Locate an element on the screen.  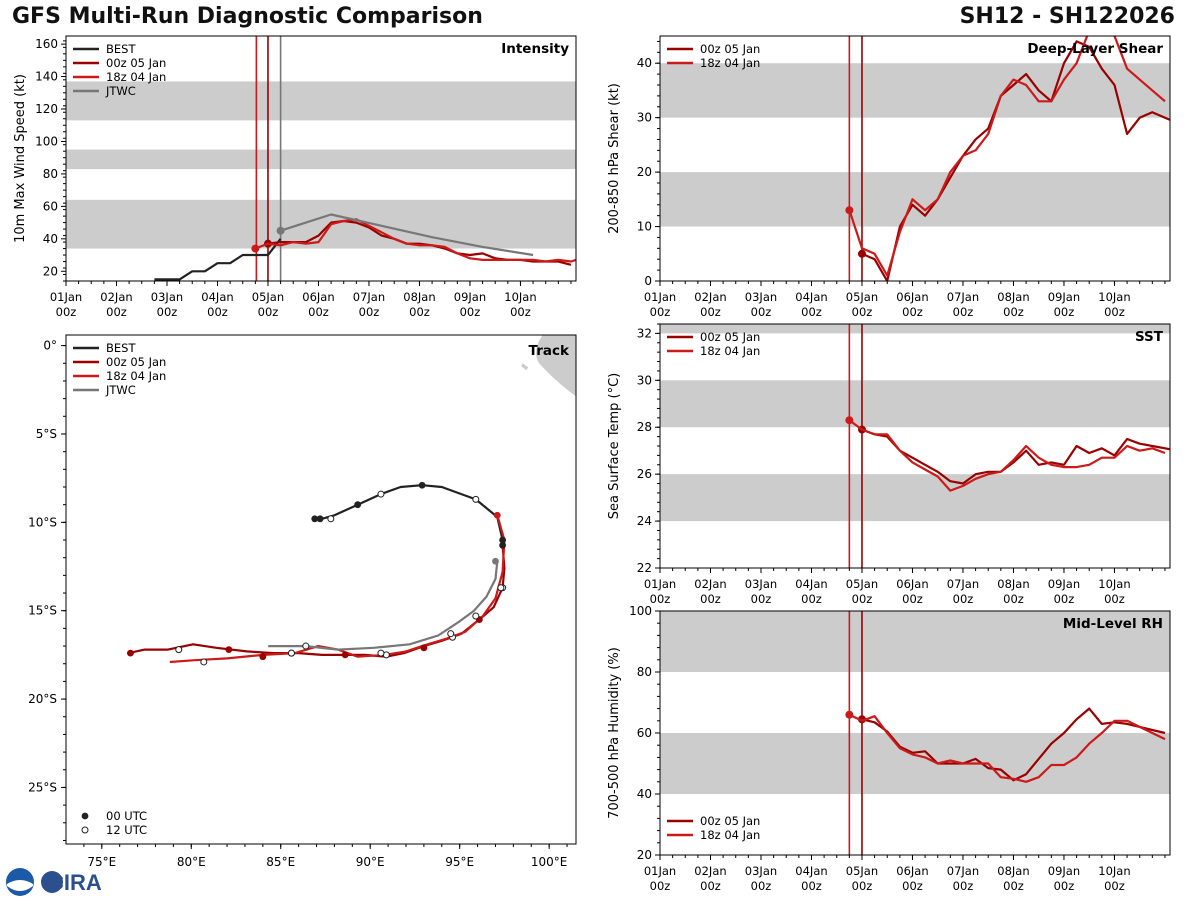
intensity-ylabel: 10m Max Wind Speed (kt) is located at coordinates (20, 158).